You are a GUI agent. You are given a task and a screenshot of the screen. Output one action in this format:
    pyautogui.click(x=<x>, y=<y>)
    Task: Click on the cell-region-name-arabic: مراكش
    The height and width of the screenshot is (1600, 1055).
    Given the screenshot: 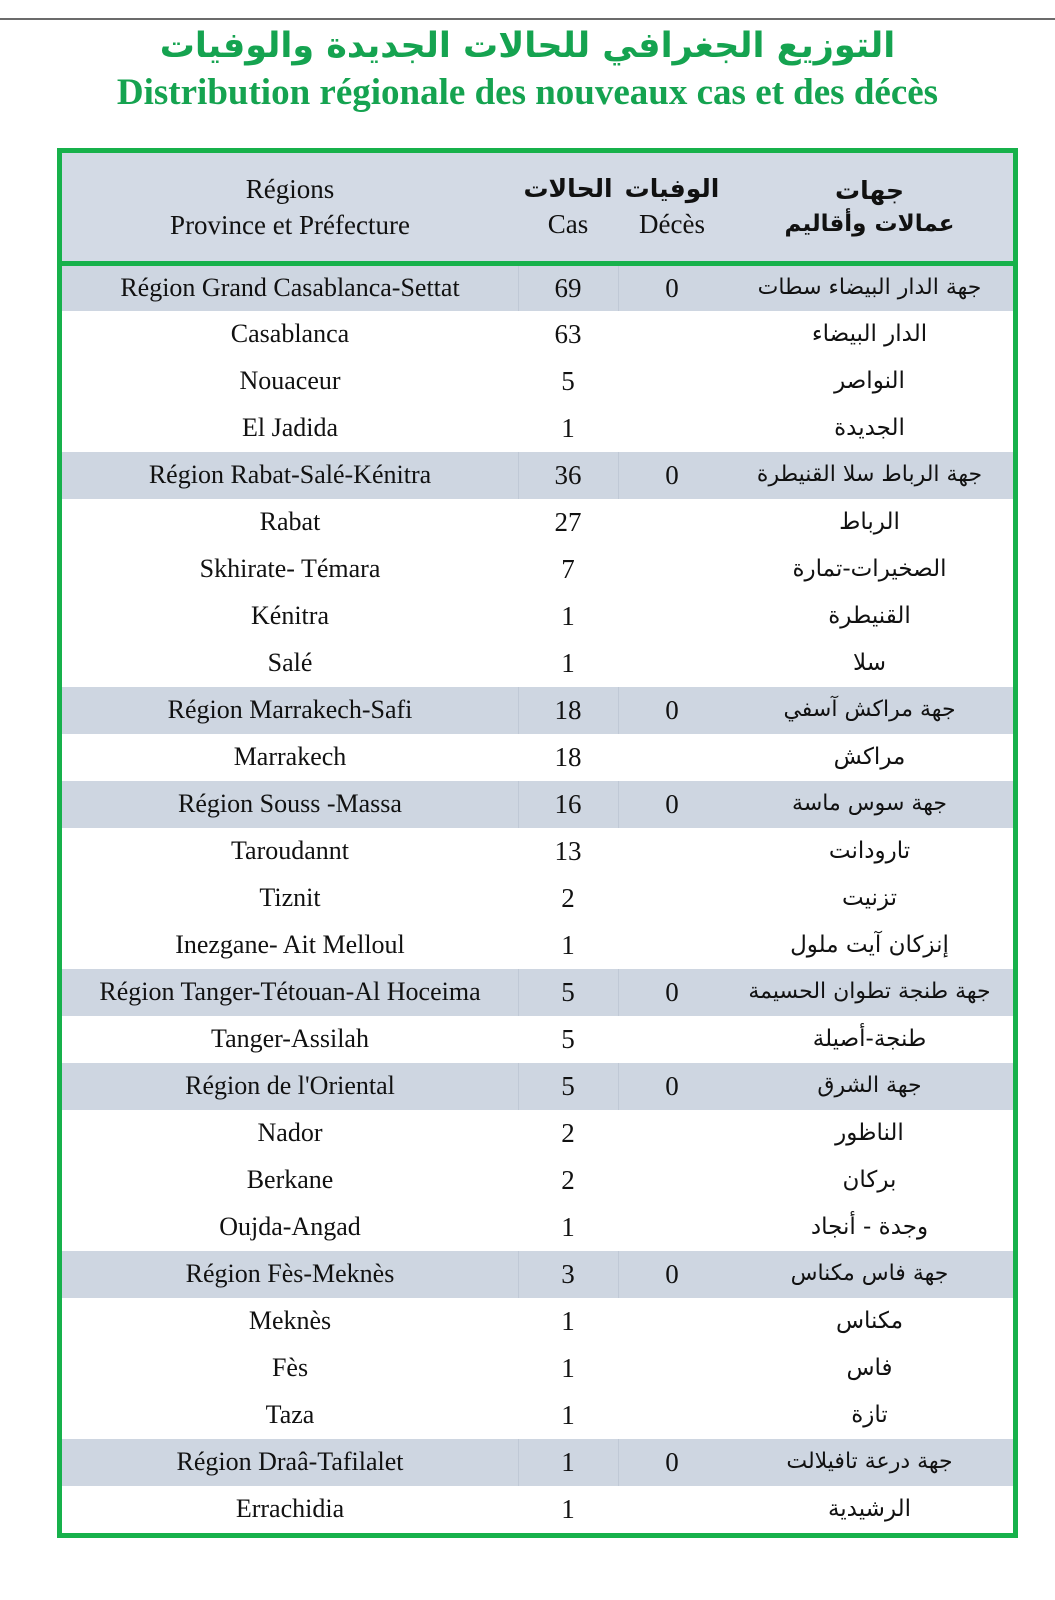 What is the action you would take?
    pyautogui.click(x=869, y=757)
    